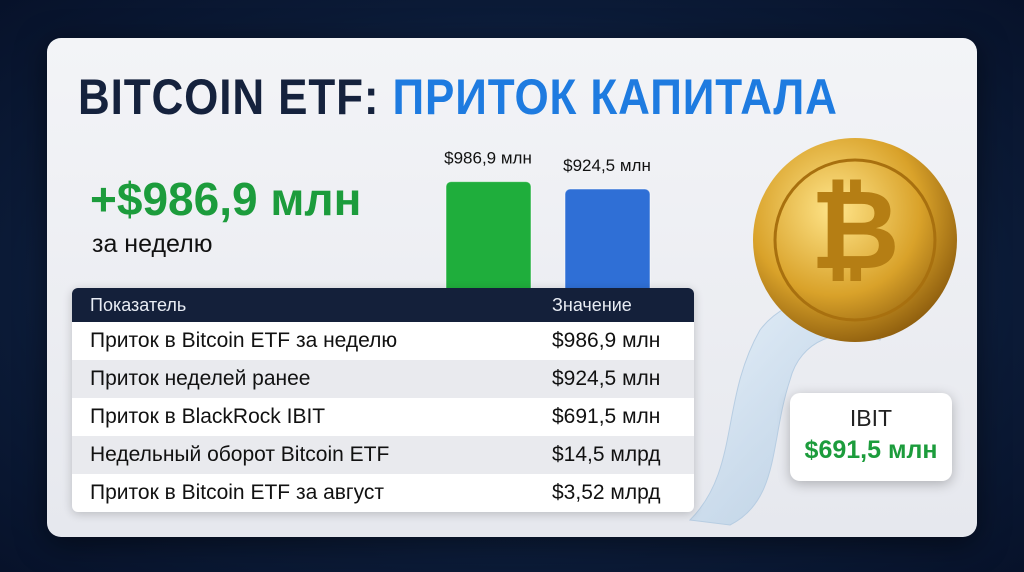 This screenshot has width=1024, height=572. What do you see at coordinates (208, 416) in the screenshot?
I see `table-cell: Приток в BlackRock IBIT` at bounding box center [208, 416].